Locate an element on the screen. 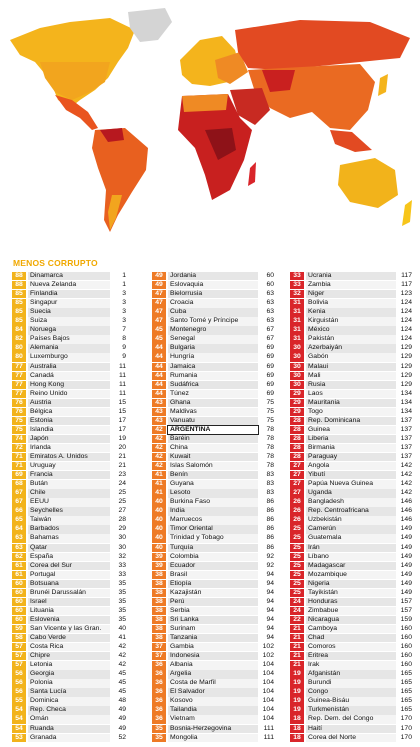 This screenshot has width=420, height=747. country: Papúa Nueva Guinea is located at coordinates (351, 484).